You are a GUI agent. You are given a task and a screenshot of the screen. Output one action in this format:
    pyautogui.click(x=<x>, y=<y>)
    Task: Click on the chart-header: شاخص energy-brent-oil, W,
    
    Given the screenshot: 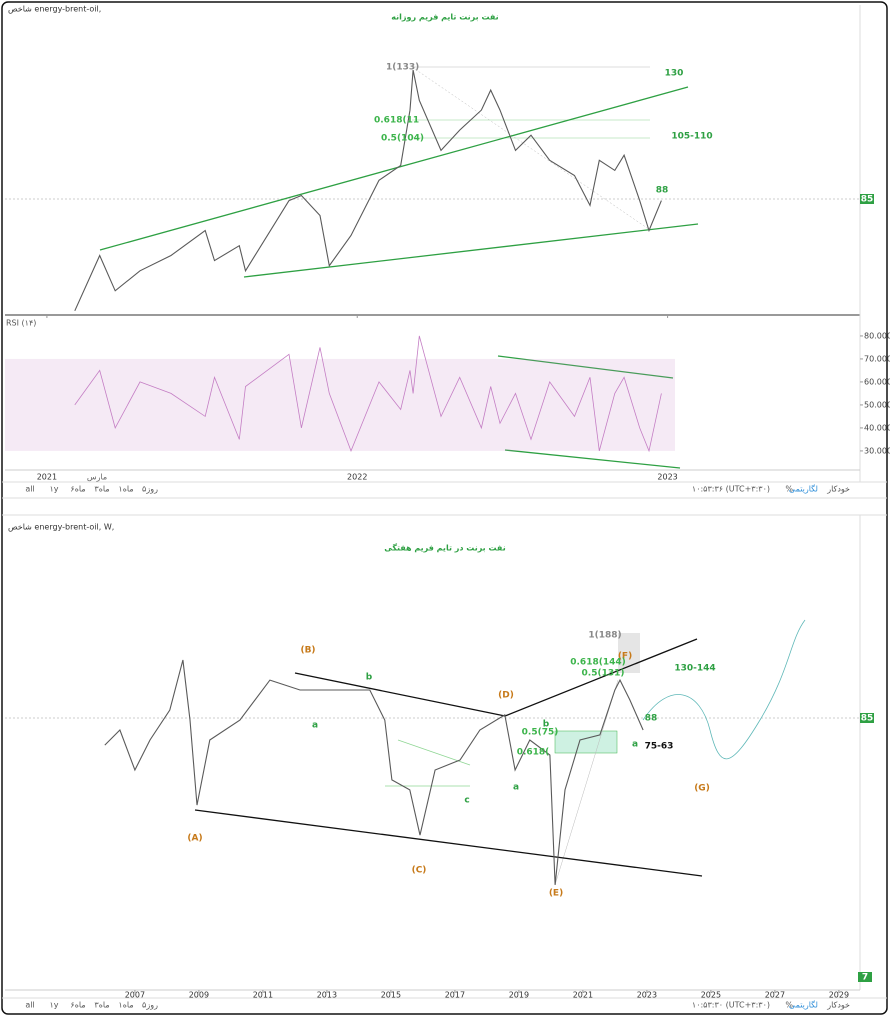 What is the action you would take?
    pyautogui.click(x=61, y=527)
    